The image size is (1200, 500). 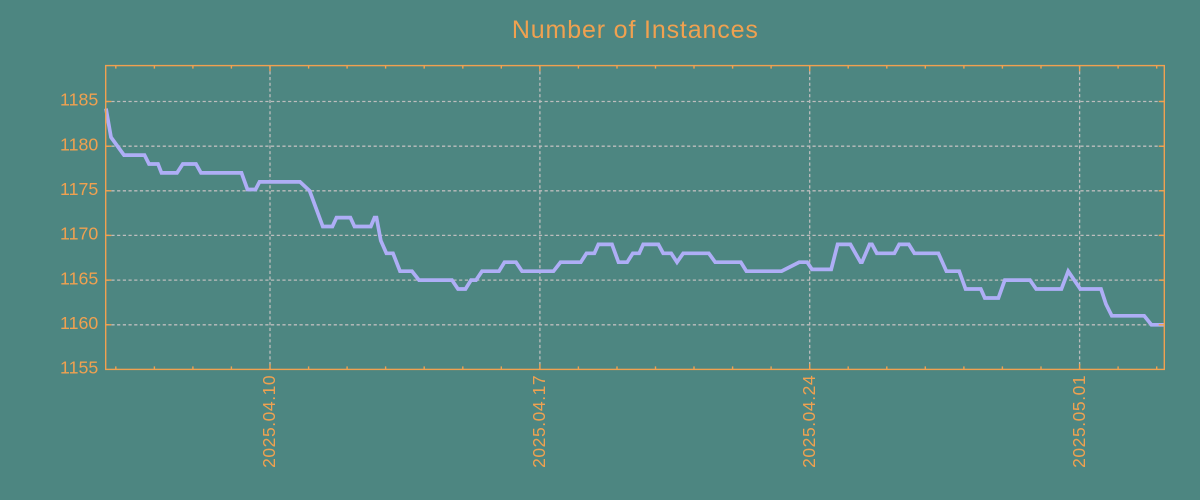 I want to click on svg-text: 1170, so click(x=79, y=234).